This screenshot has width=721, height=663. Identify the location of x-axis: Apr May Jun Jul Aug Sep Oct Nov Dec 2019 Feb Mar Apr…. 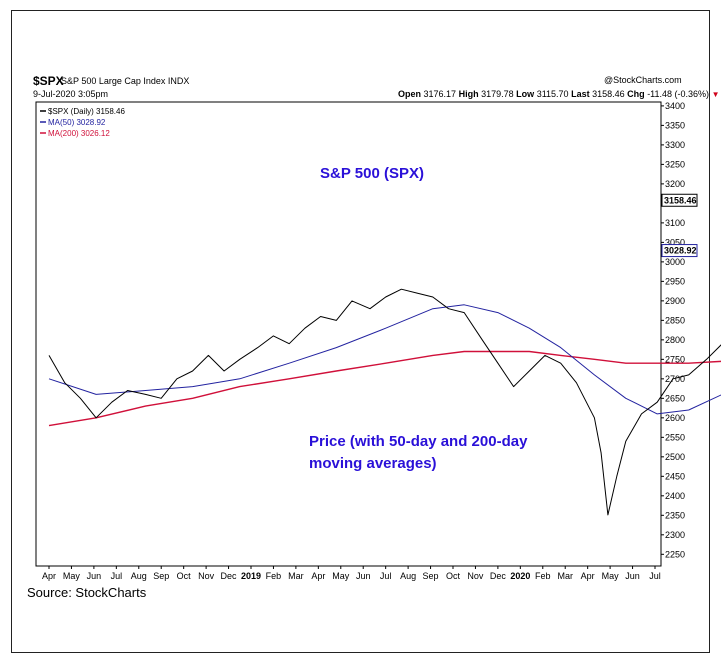
(351, 573).